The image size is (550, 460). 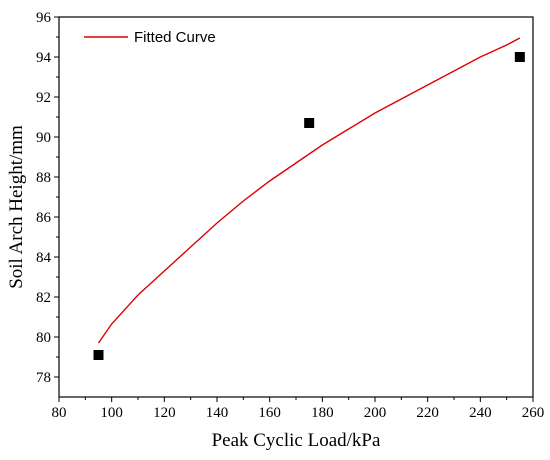 What do you see at coordinates (47, 198) in the screenshot?
I see `y-axis-ticks: 78 80 82 84 86 88 90 92 94 96` at bounding box center [47, 198].